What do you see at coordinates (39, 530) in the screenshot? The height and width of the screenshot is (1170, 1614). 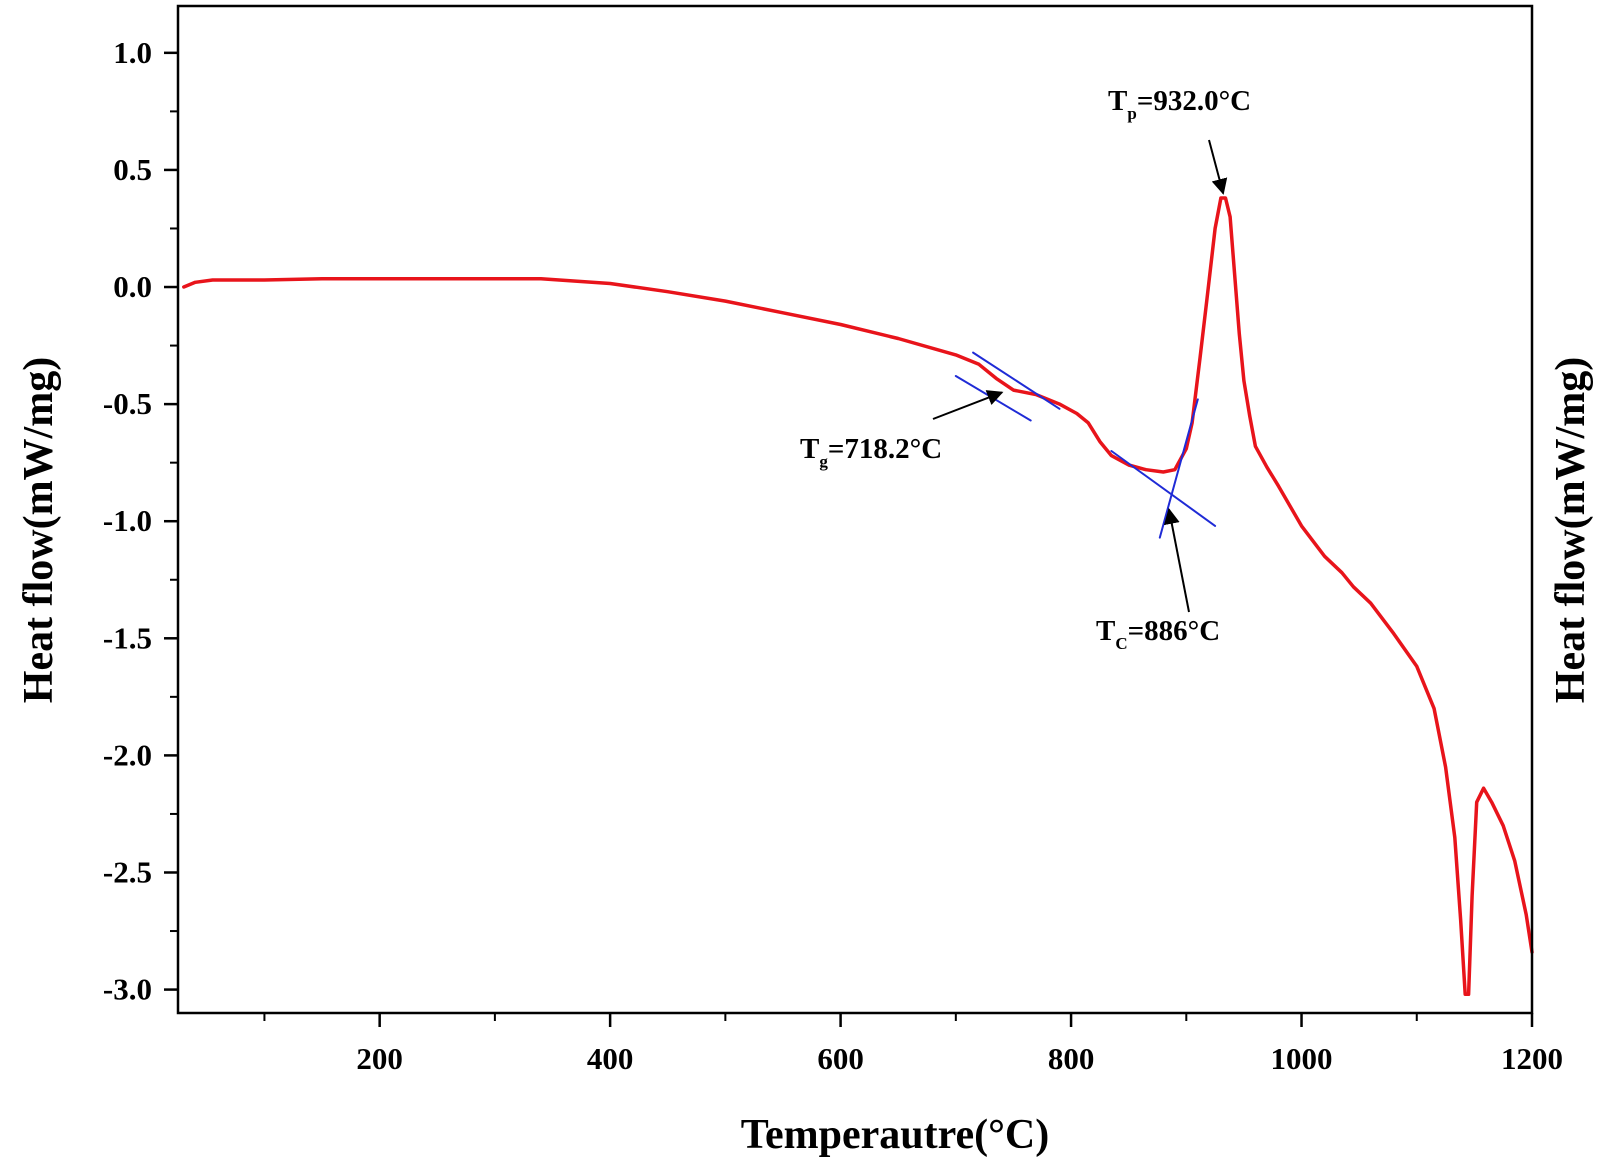 I see `y-axis-title-left: Heat flow(mW/mg)` at bounding box center [39, 530].